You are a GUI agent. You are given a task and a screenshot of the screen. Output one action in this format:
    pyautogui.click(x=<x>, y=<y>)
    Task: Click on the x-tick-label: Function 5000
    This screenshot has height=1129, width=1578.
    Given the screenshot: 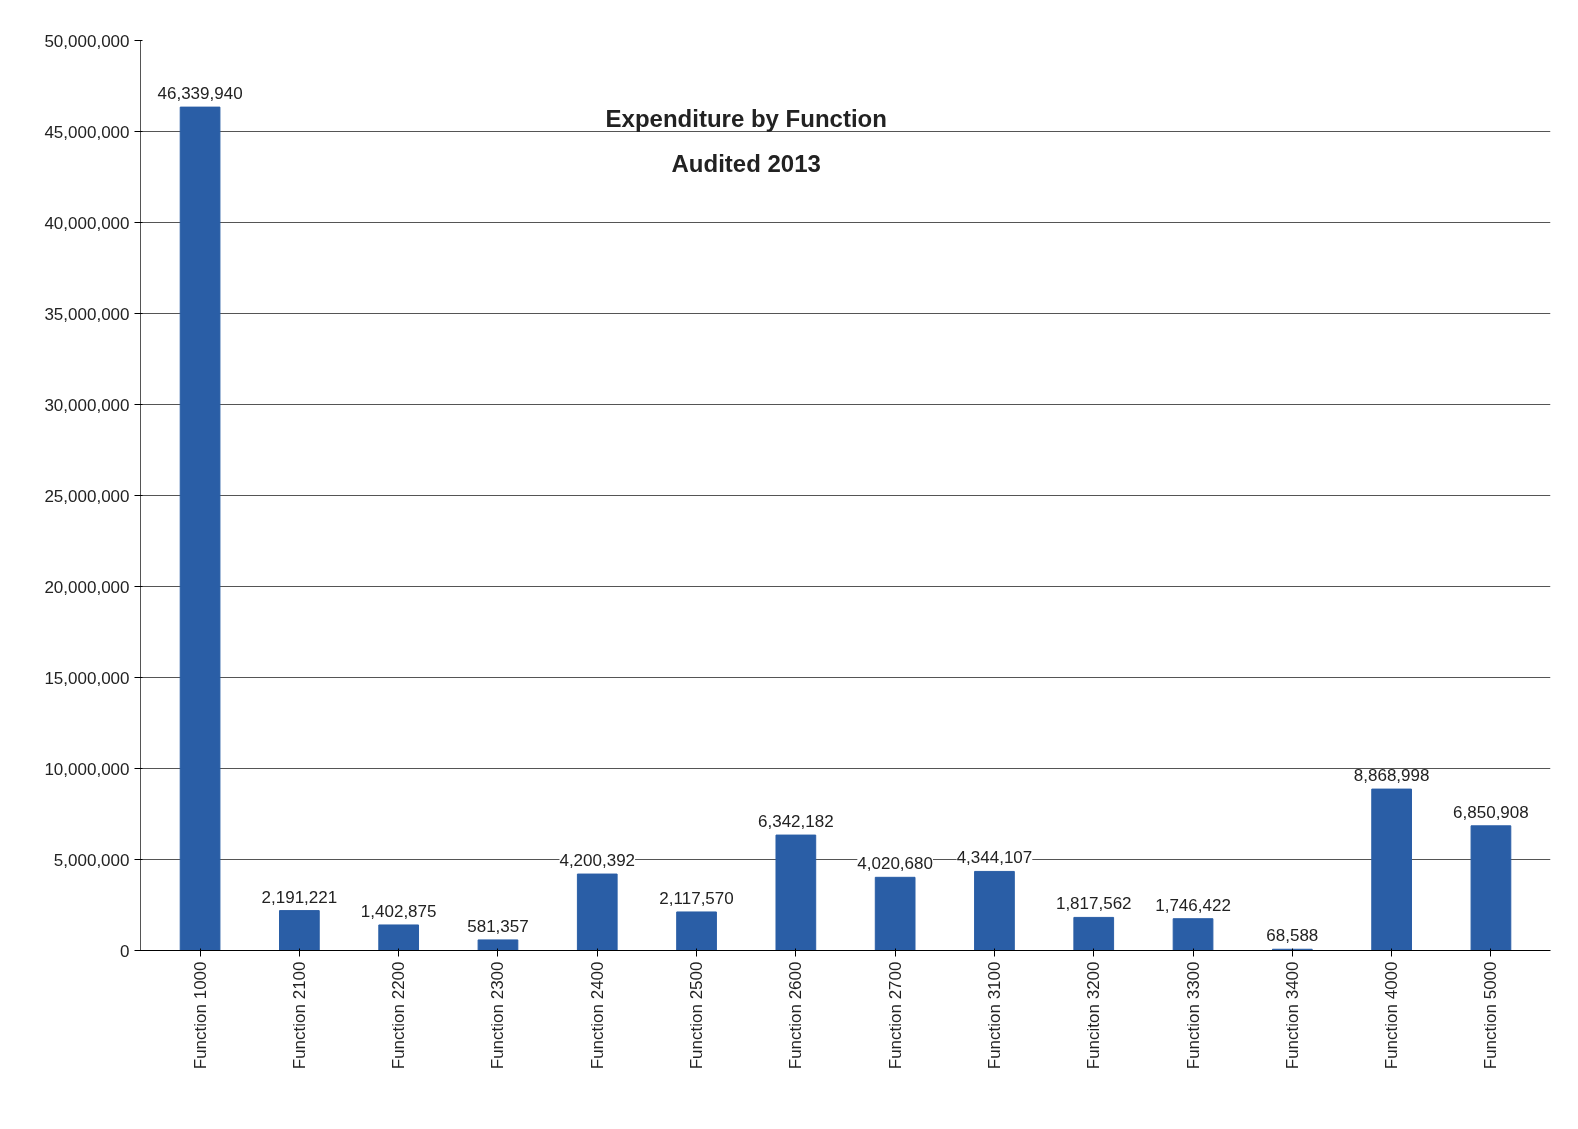 What is the action you would take?
    pyautogui.click(x=1491, y=1015)
    